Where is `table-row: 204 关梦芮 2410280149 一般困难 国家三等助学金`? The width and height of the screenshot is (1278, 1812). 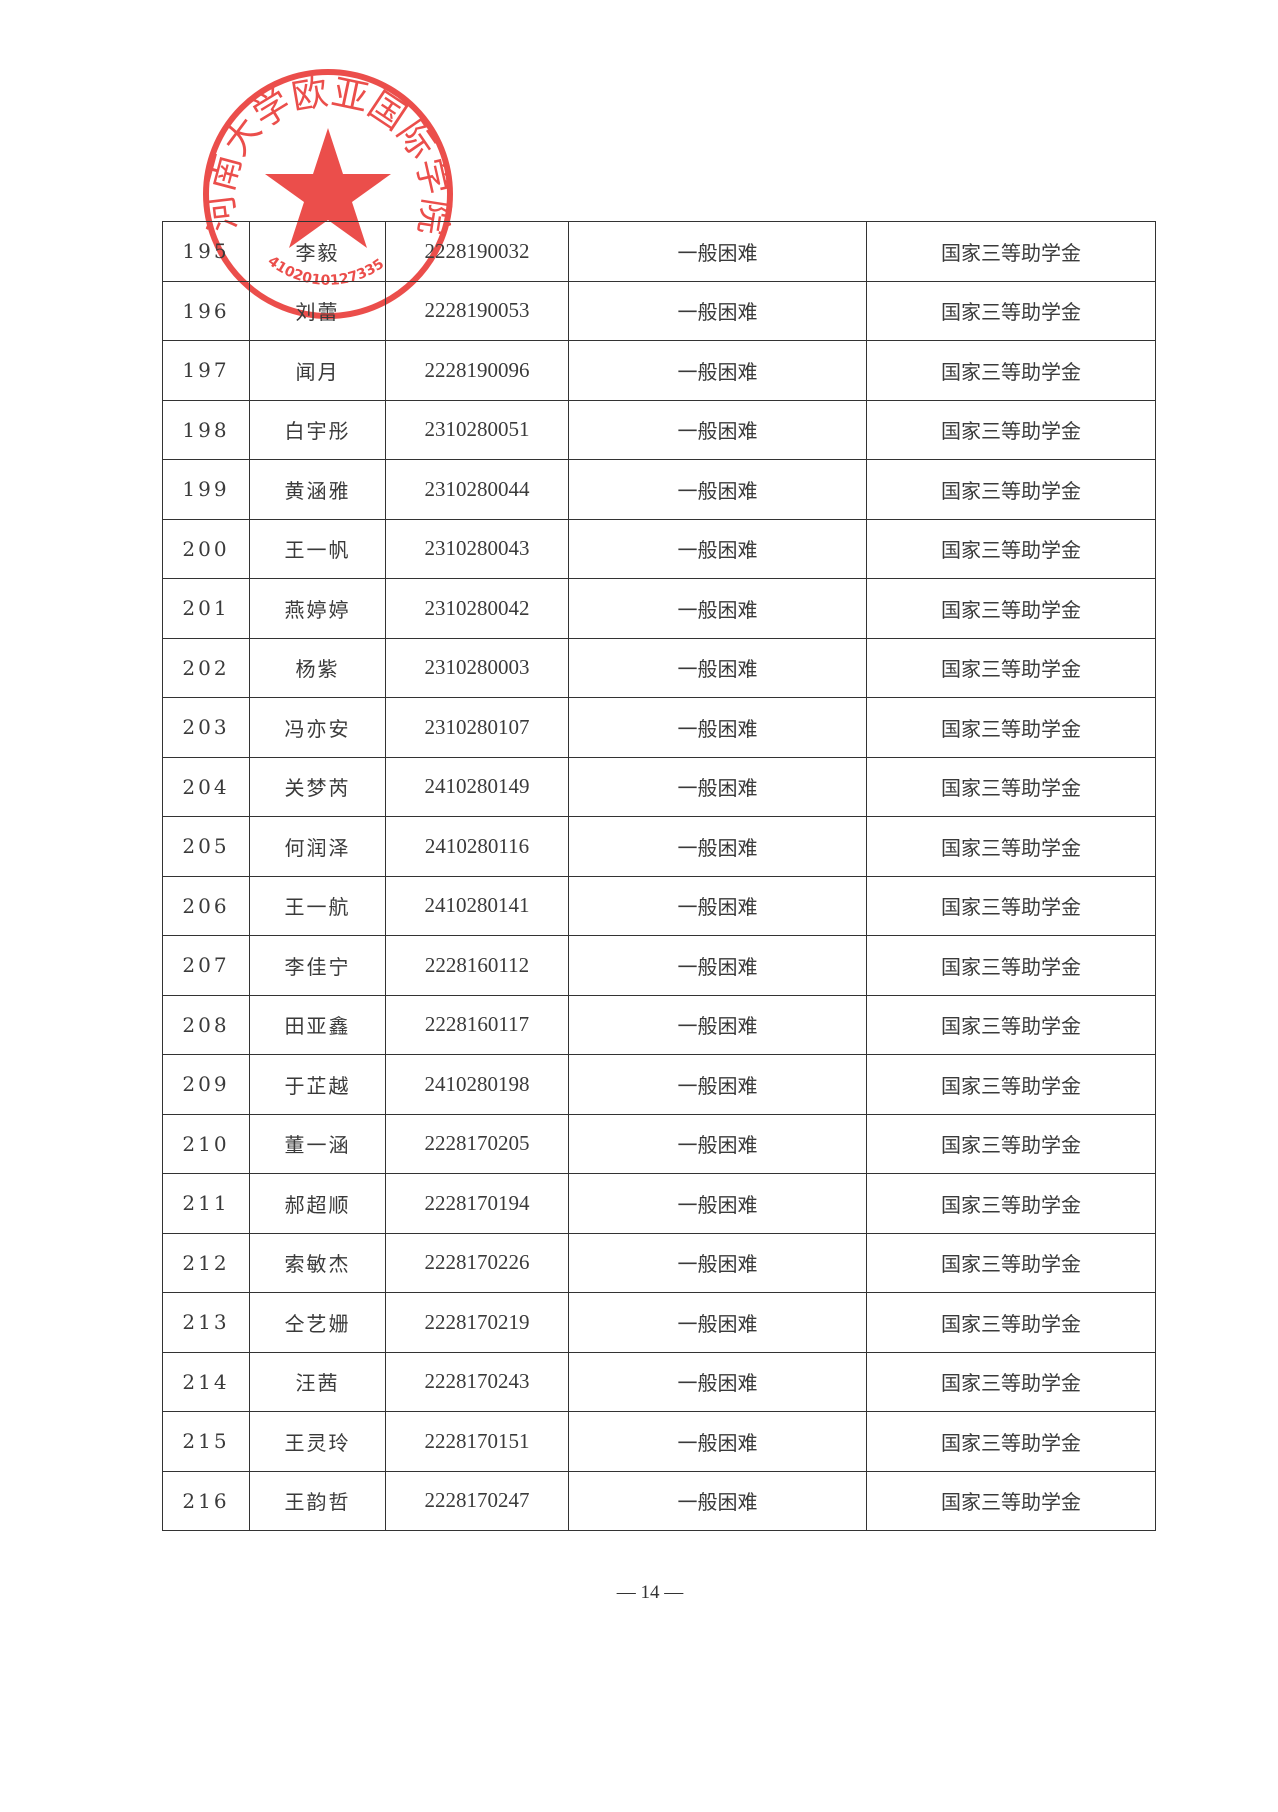 table-row: 204 关梦芮 2410280149 一般困难 国家三等助学金 is located at coordinates (659, 786).